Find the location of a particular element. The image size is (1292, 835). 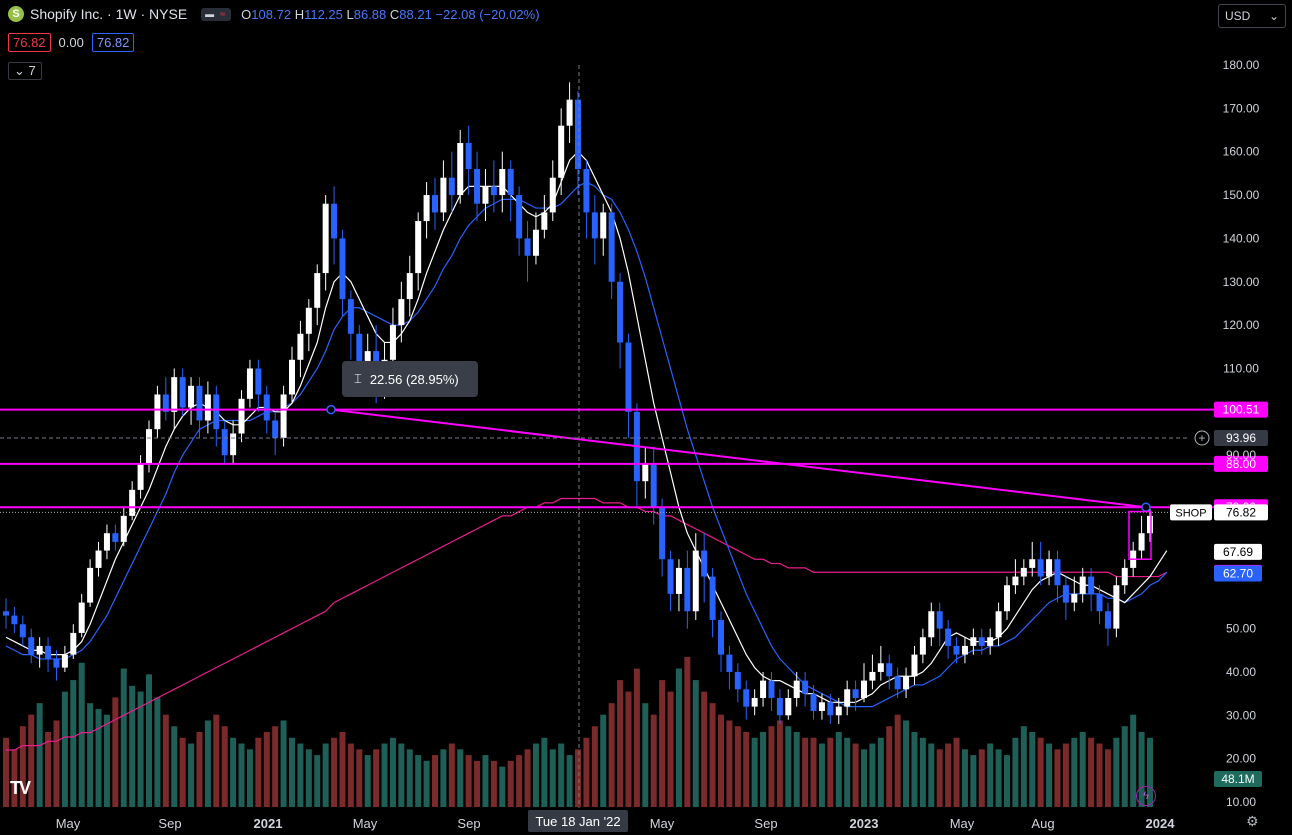

y-axis-tick: 120.00 is located at coordinates (1241, 325).